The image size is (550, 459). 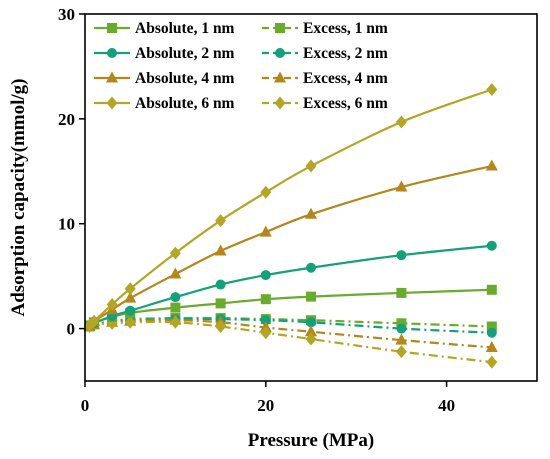 I want to click on y-tick-label: 0, so click(x=71, y=329).